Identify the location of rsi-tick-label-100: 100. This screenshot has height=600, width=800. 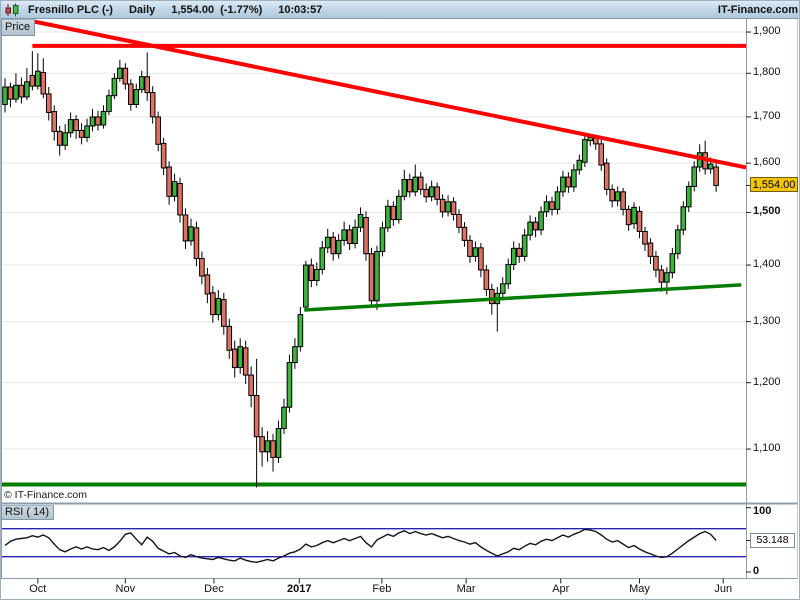
(762, 511).